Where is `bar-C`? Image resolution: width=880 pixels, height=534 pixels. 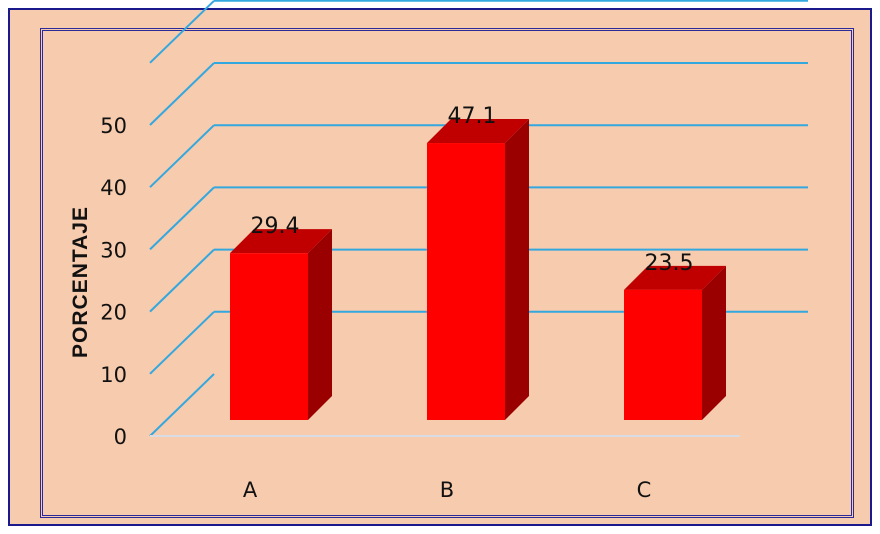
bar-C is located at coordinates (675, 342).